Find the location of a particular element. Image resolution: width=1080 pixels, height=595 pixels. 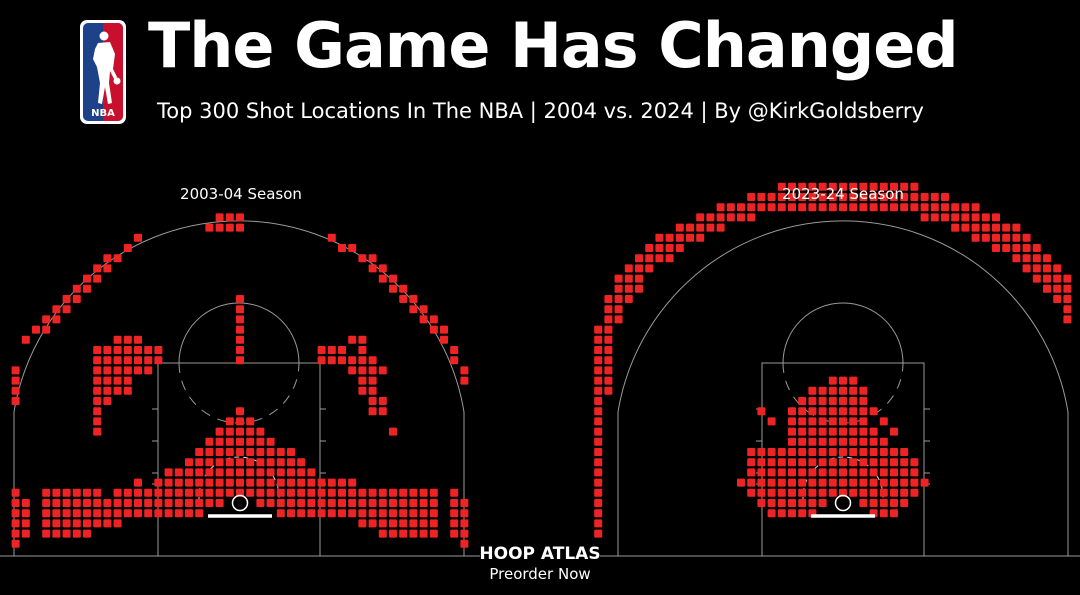

page-title: The Game Has Changed is located at coordinates (553, 45).